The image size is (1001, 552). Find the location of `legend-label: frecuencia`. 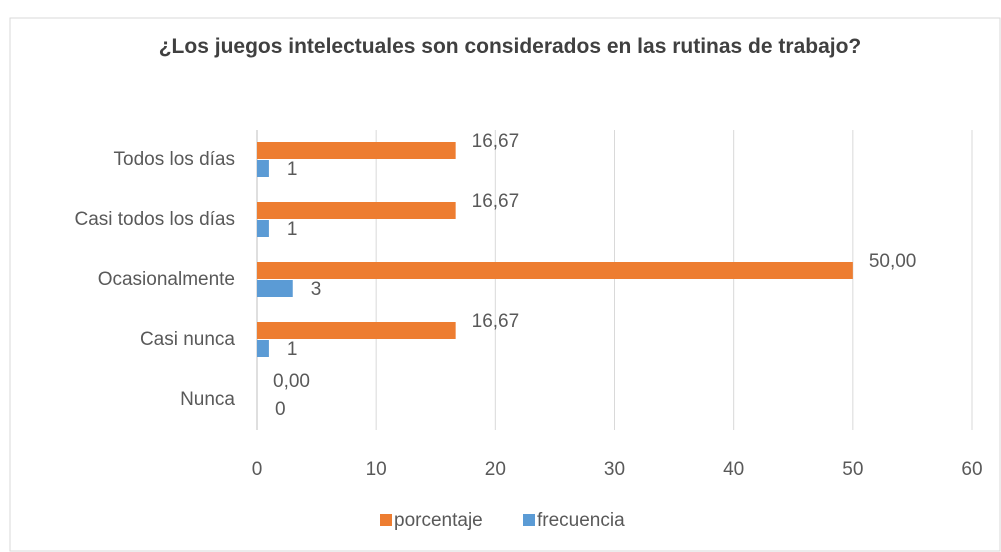

legend-label: frecuencia is located at coordinates (581, 520).